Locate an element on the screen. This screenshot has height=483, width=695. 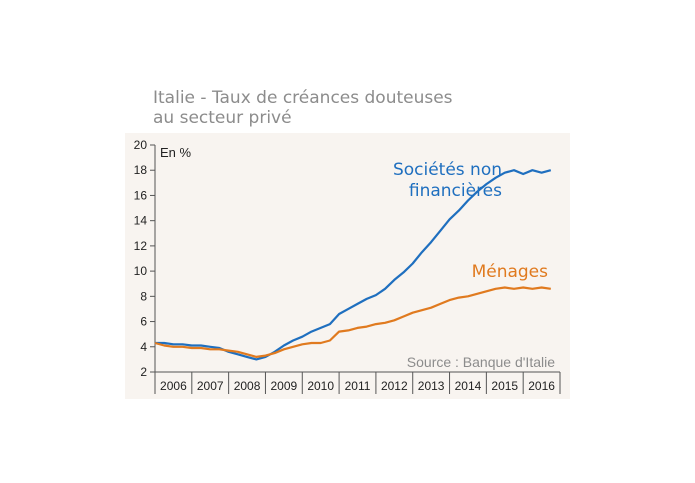
x-tick-label-2012: 2012 is located at coordinates (394, 386).